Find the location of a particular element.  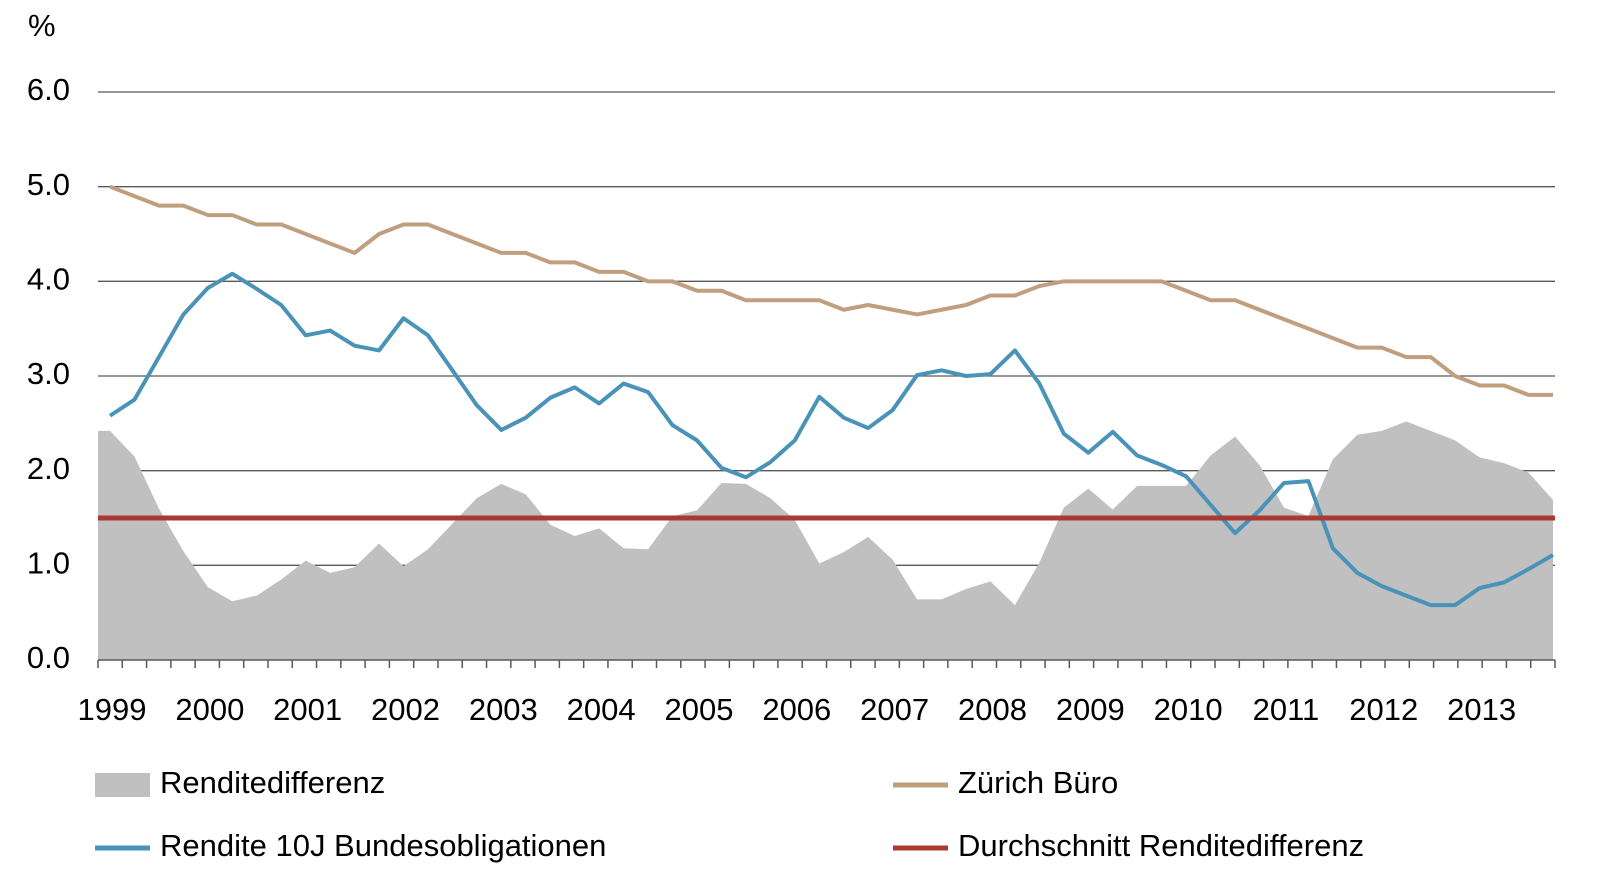

x-tick-label: 2009 is located at coordinates (1090, 709).